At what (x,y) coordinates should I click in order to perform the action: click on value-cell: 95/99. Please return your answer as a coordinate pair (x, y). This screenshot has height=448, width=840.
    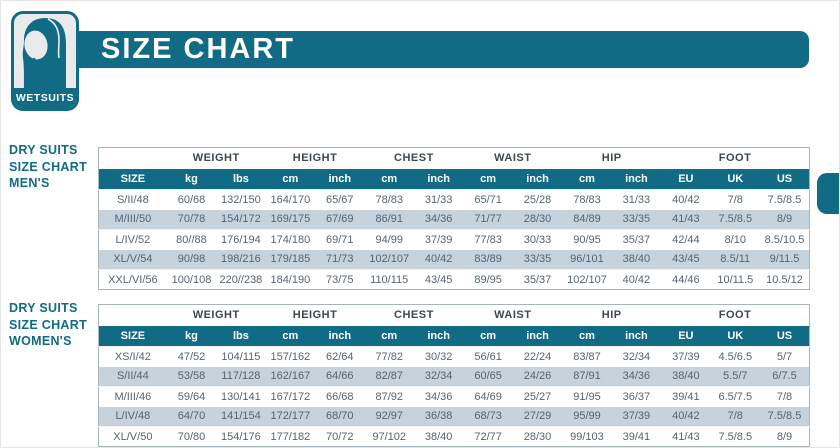
    Looking at the image, I should click on (587, 416).